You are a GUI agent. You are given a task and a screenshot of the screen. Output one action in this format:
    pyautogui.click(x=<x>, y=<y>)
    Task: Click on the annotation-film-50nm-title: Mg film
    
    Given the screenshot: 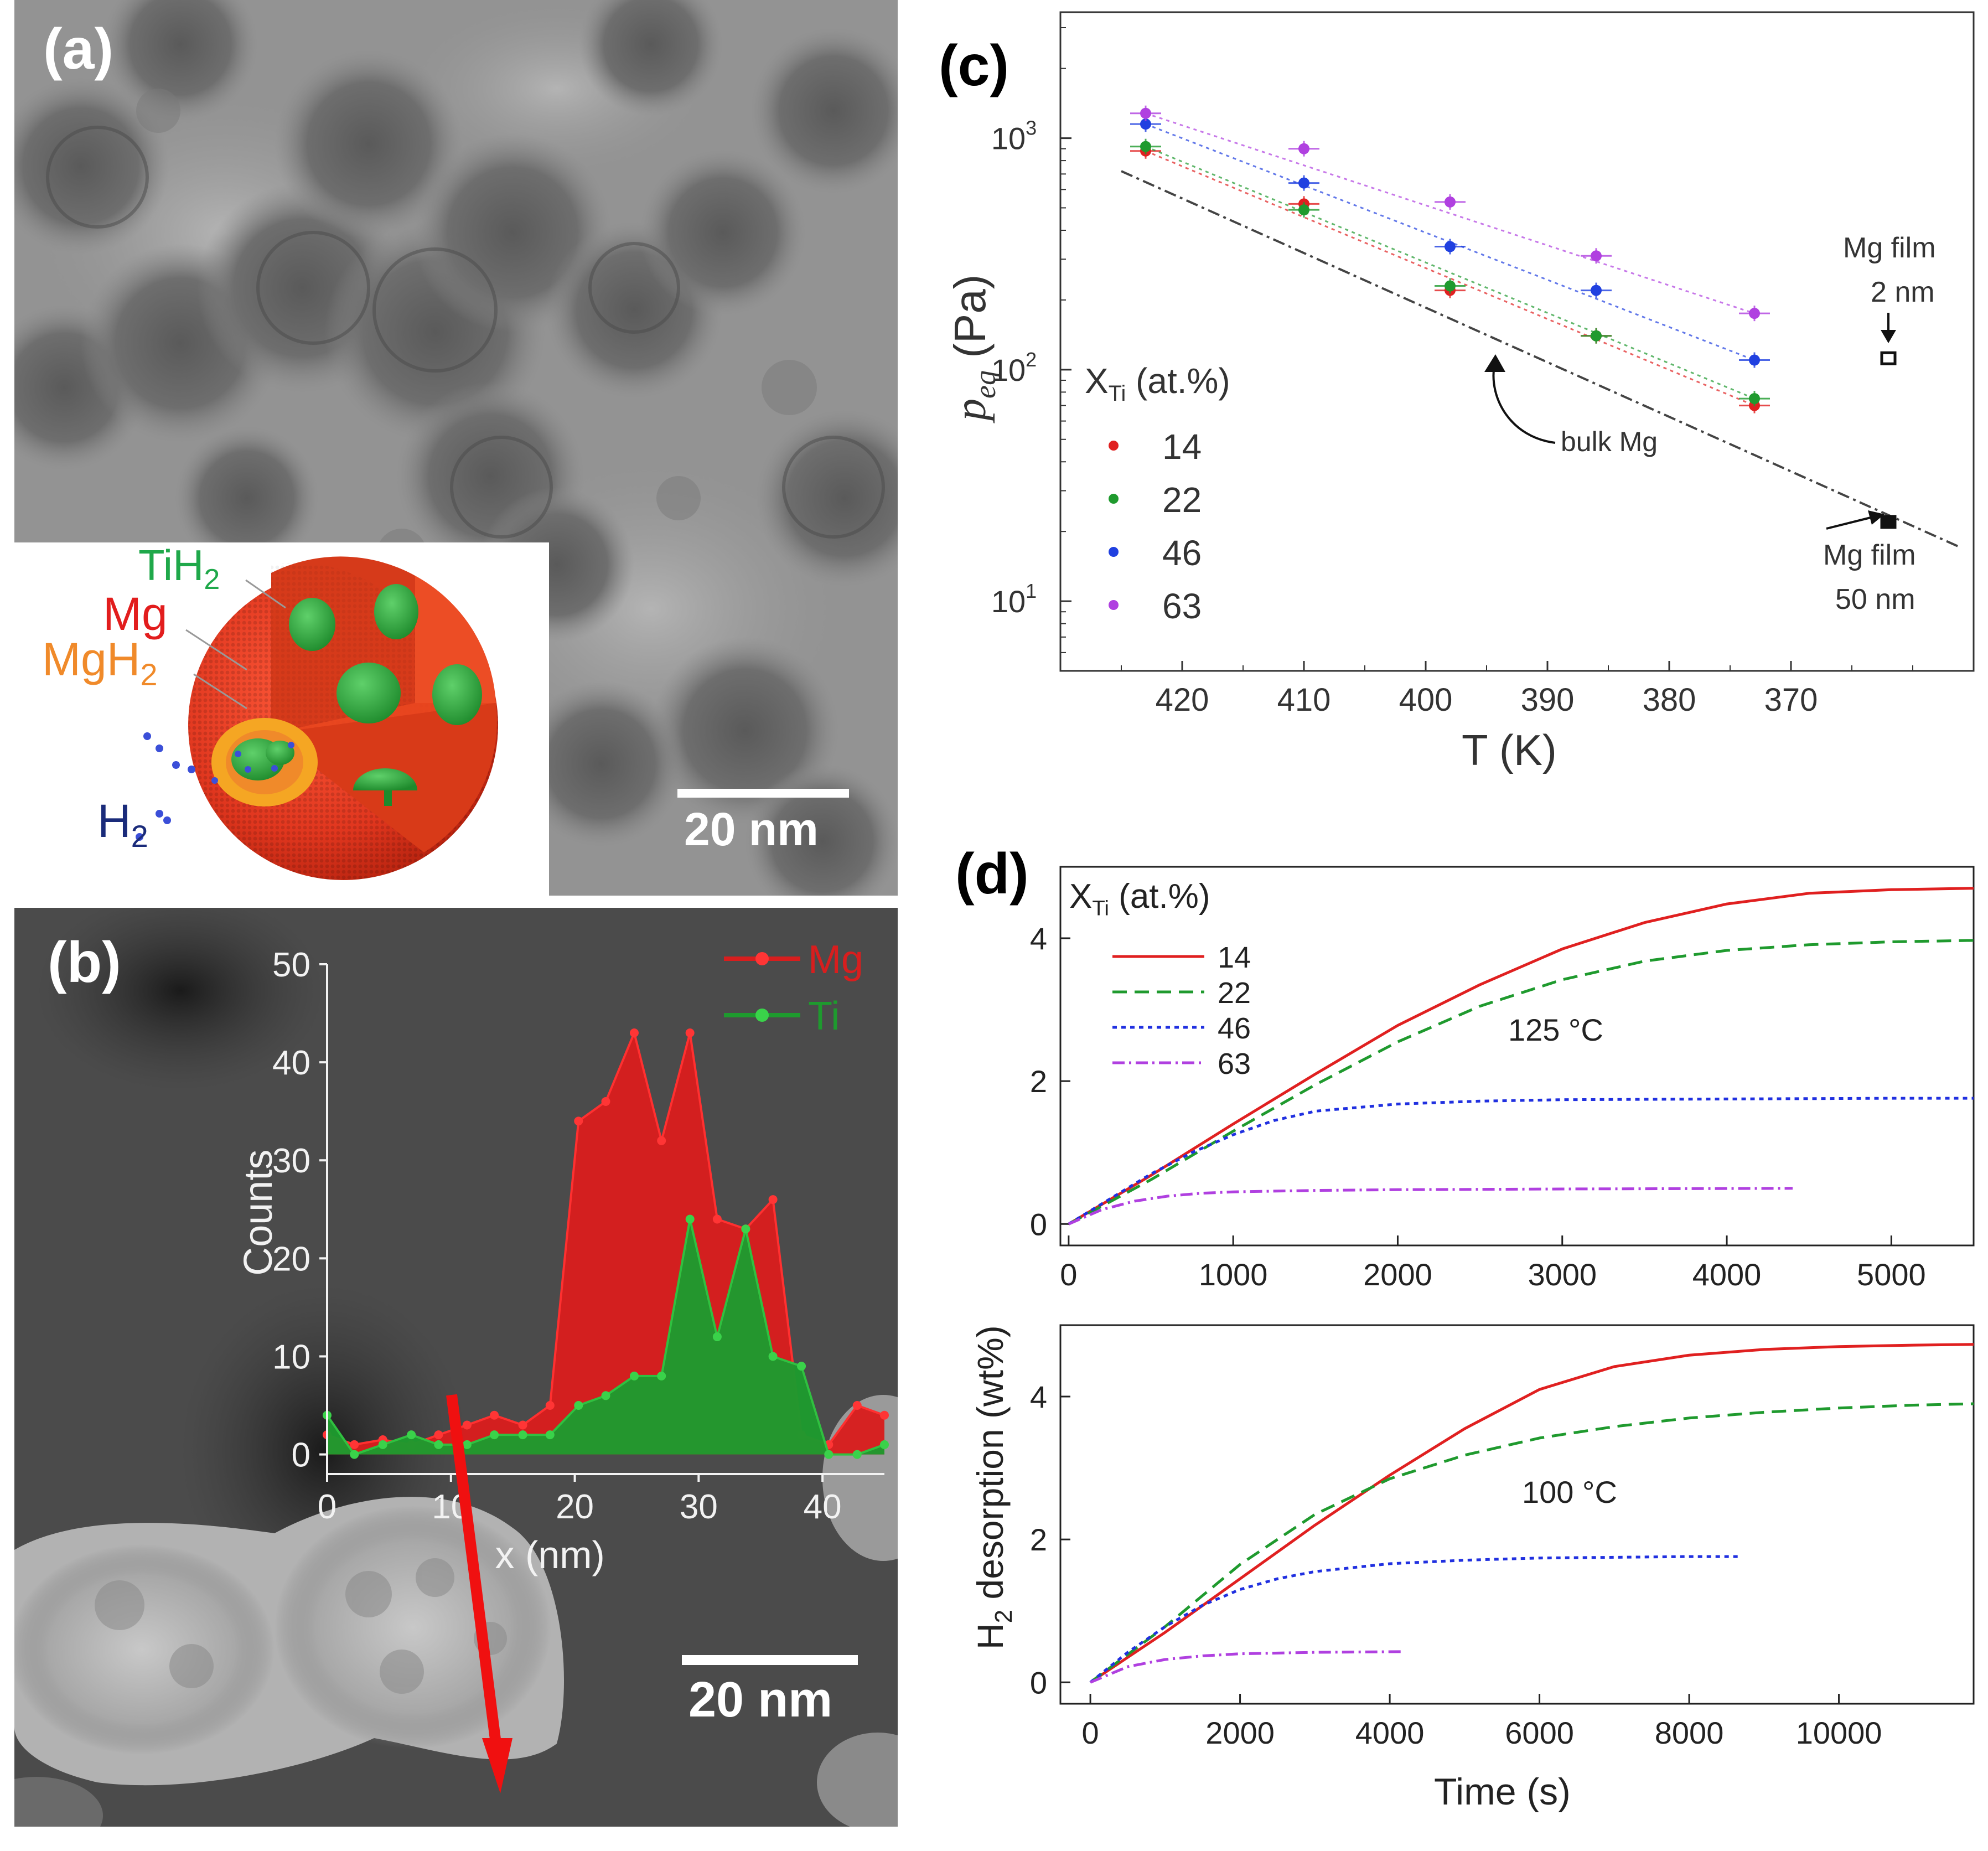 What is the action you would take?
    pyautogui.click(x=1870, y=555)
    